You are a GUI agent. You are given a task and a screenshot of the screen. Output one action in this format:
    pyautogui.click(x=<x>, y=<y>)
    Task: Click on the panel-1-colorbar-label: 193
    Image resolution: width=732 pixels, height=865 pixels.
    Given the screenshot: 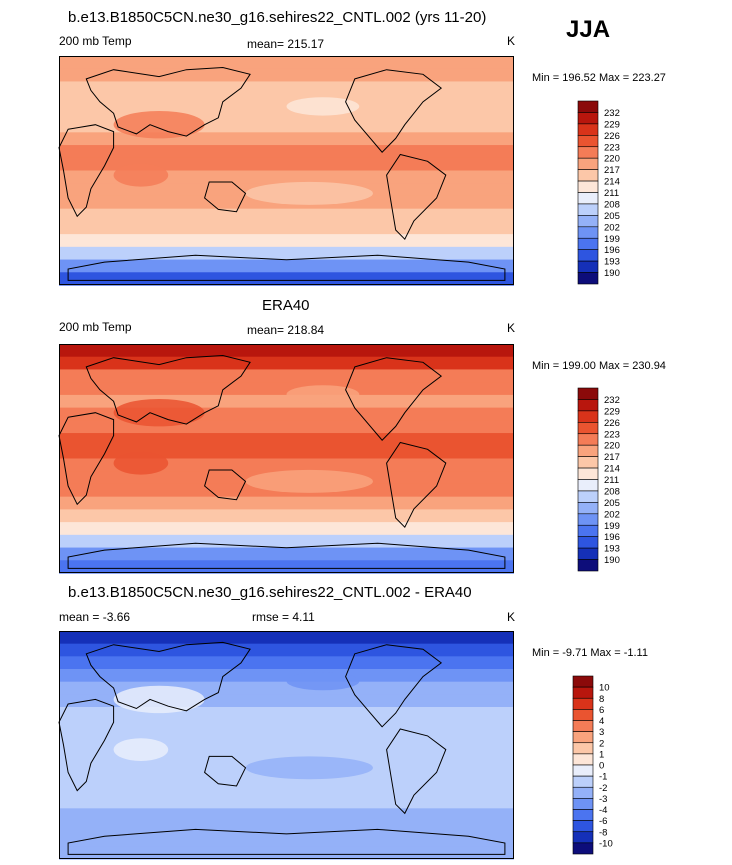 What is the action you would take?
    pyautogui.click(x=612, y=262)
    